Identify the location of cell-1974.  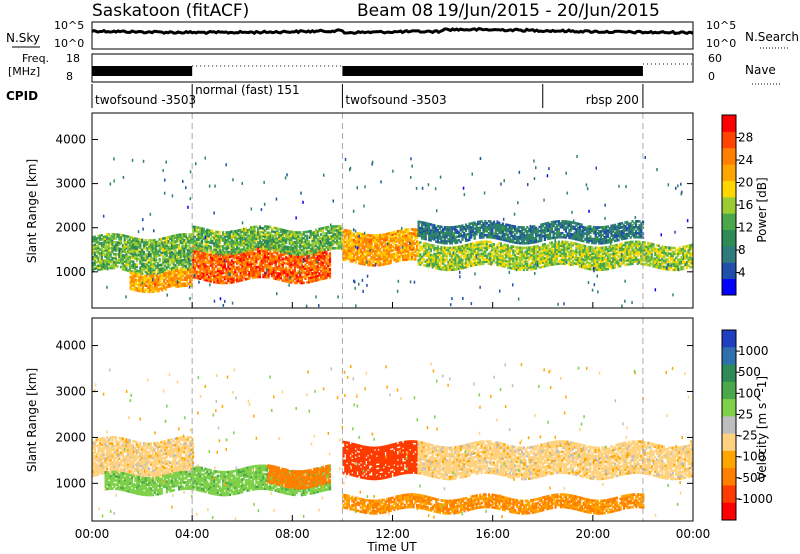
(307, 270).